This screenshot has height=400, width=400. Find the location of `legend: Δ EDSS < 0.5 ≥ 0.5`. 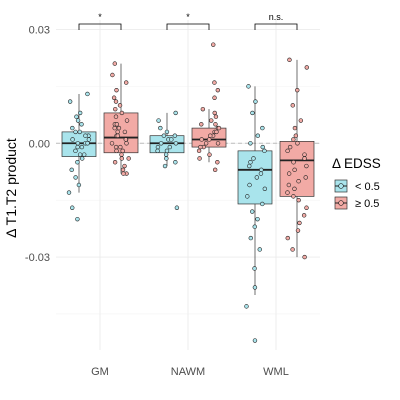

legend: Δ EDSS < 0.5 ≥ 0.5 is located at coordinates (356, 183).